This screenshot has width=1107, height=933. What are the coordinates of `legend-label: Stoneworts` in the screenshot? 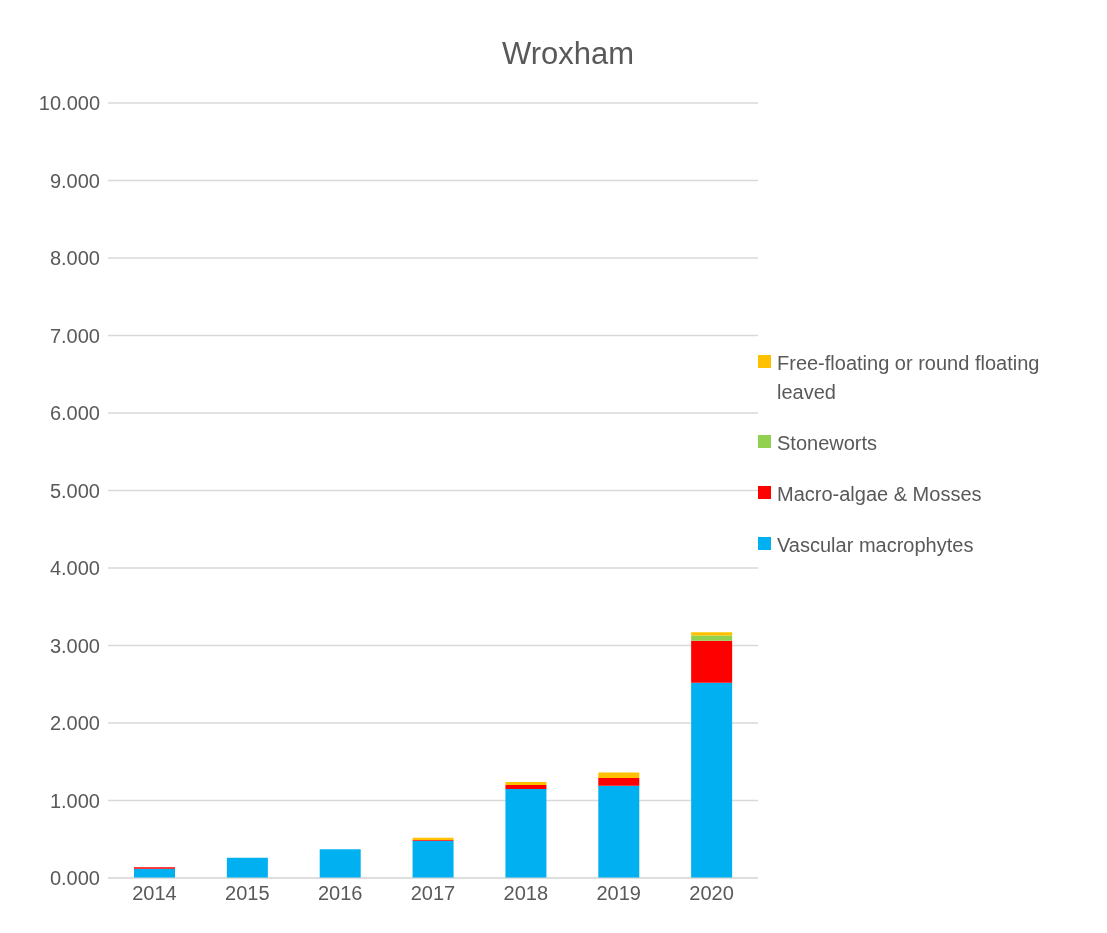 It's located at (827, 443).